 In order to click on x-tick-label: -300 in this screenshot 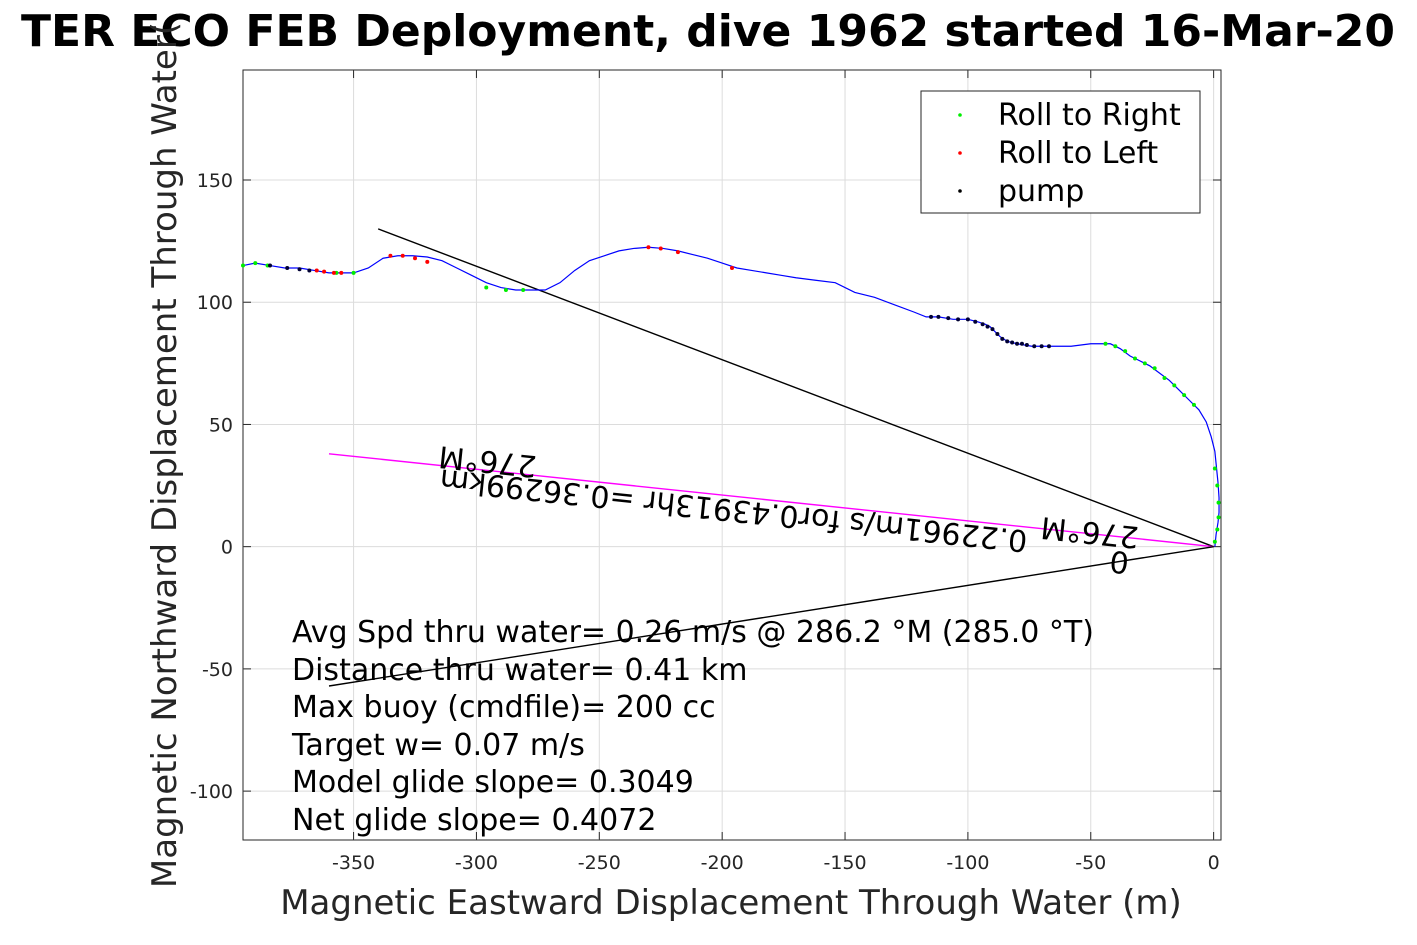, I will do `click(476, 863)`.